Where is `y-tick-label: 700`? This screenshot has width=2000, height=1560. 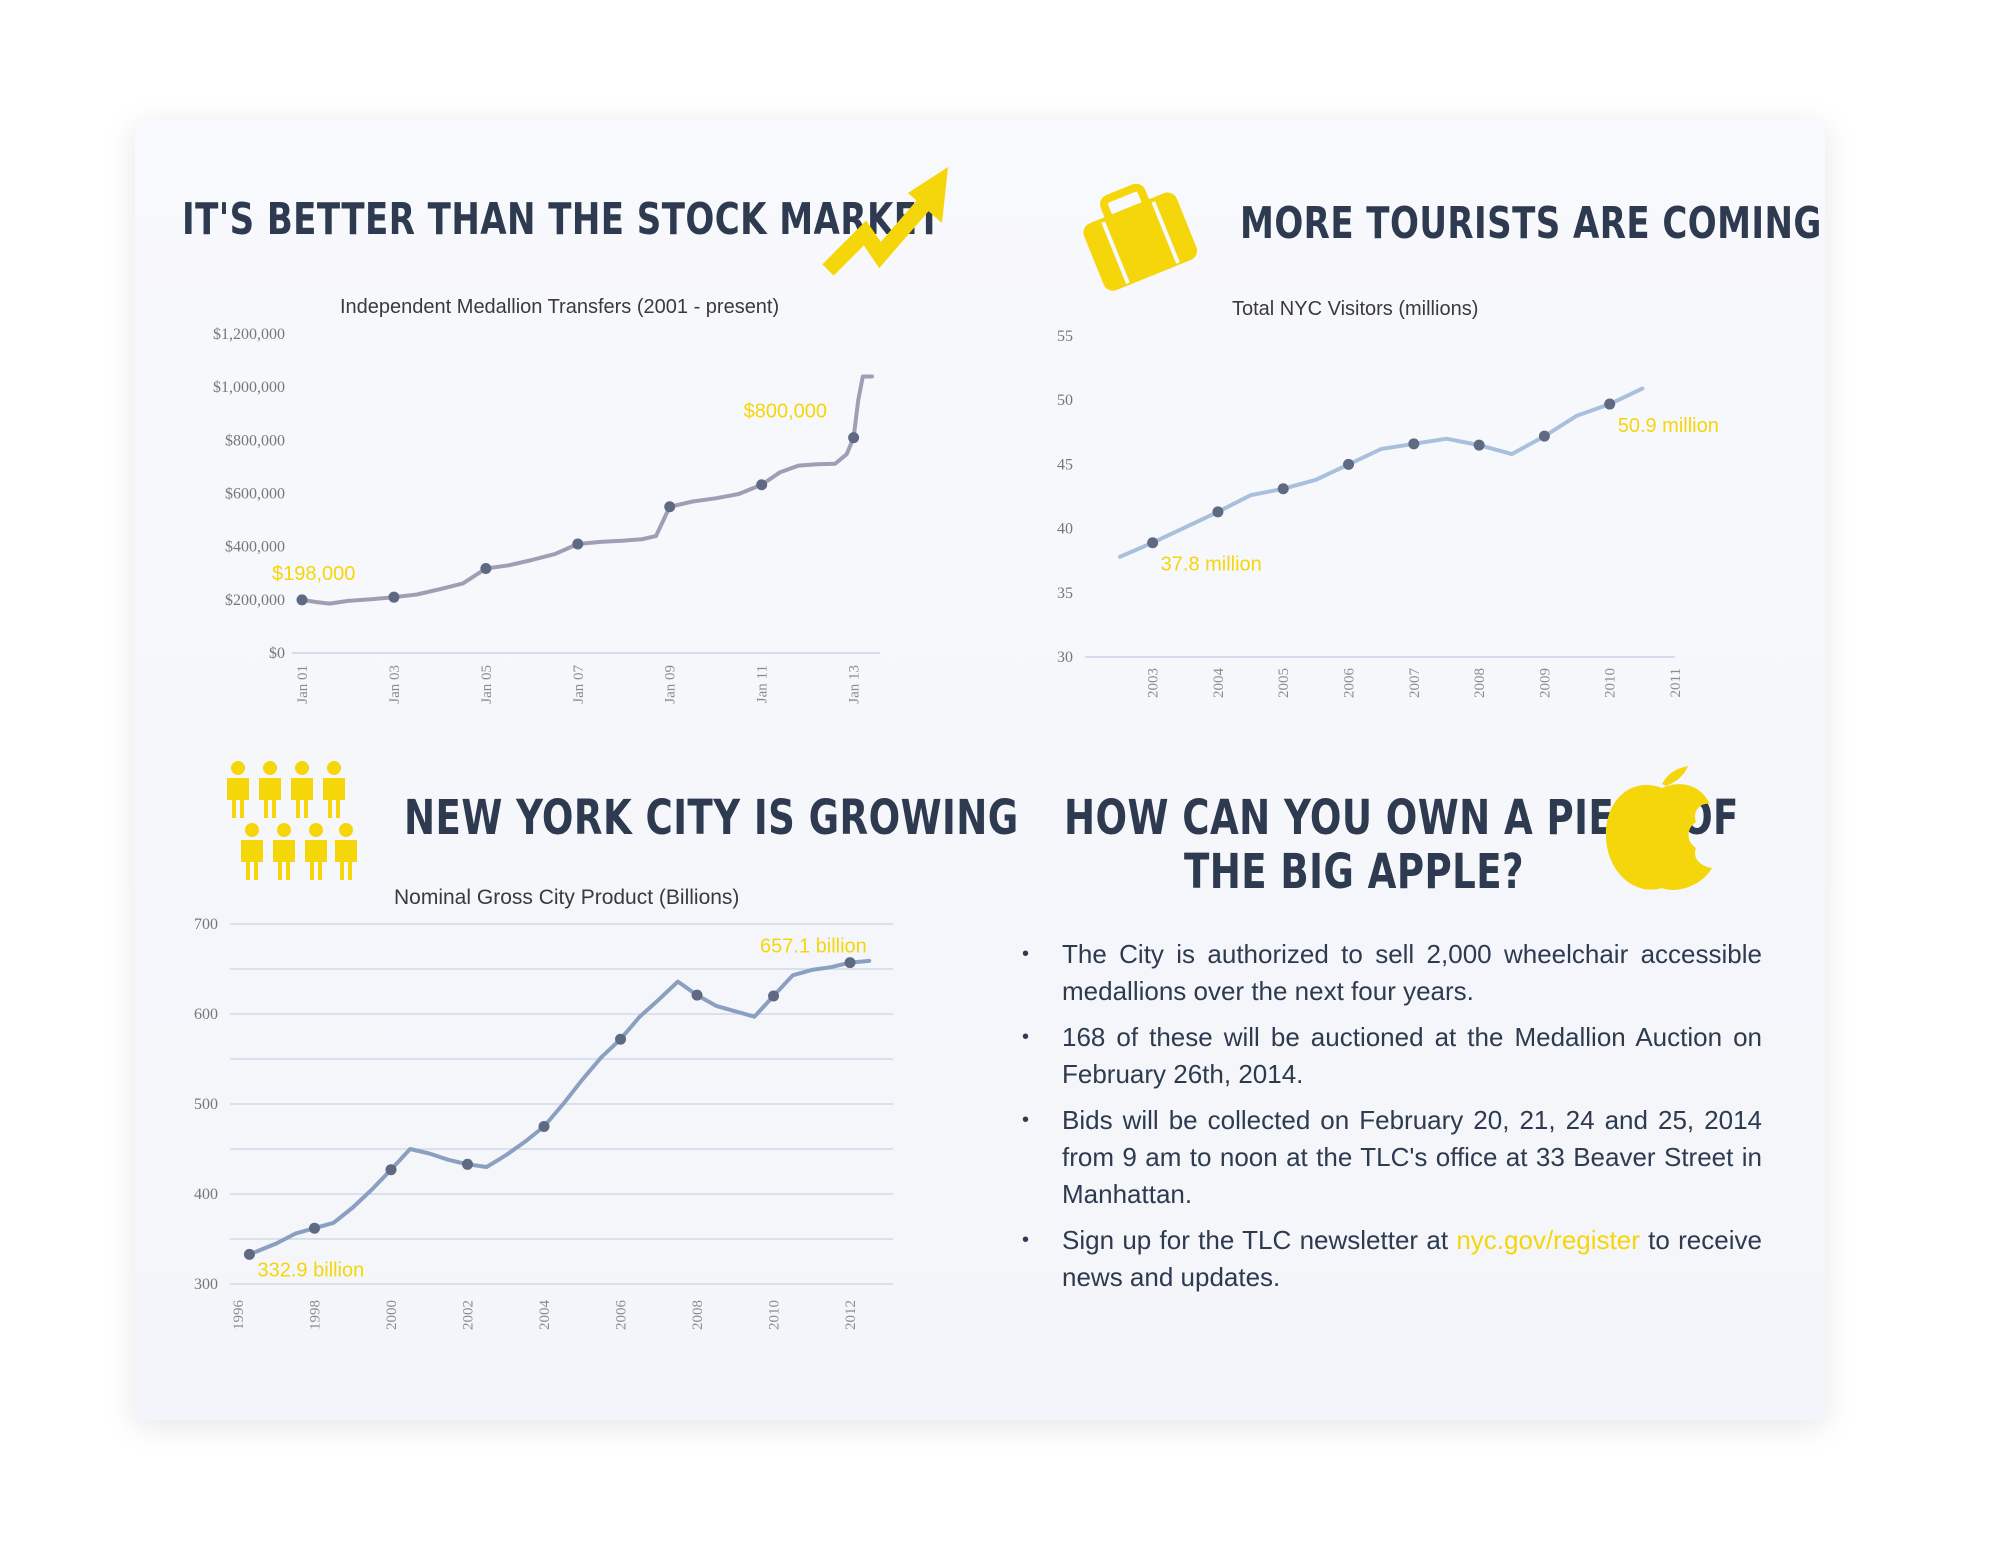 y-tick-label: 700 is located at coordinates (206, 924).